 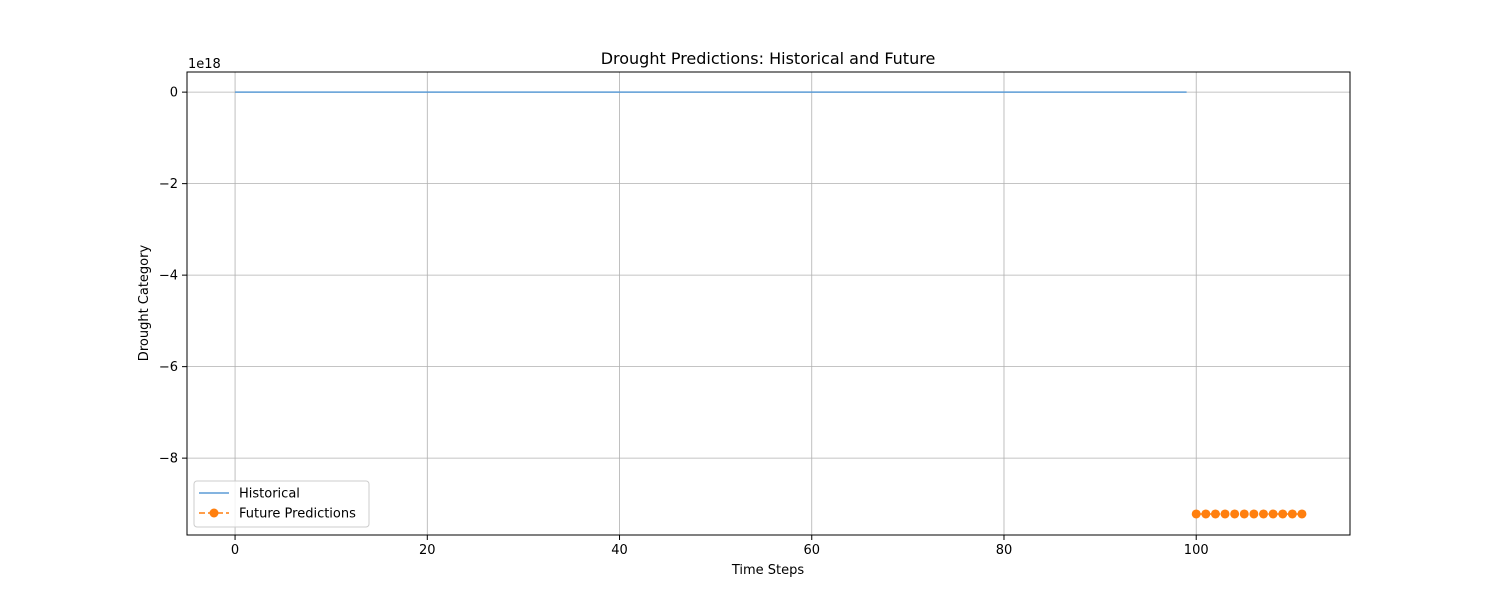 I want to click on y-tick-label: −8, so click(x=168, y=459).